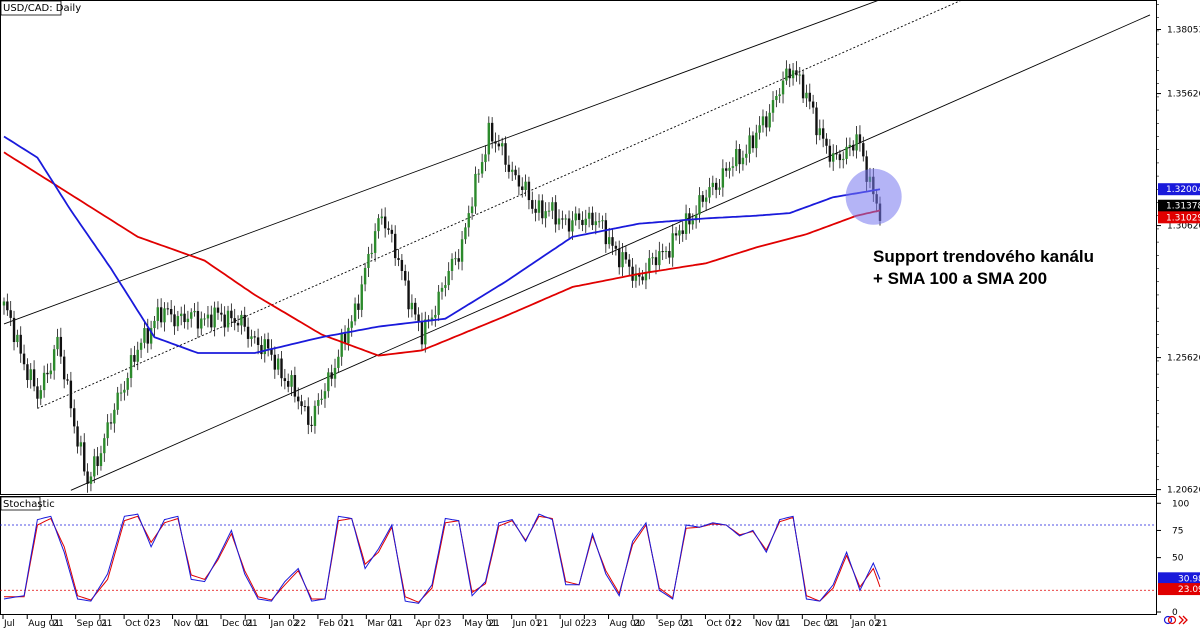 The height and width of the screenshot is (628, 1200). I want to click on sma200-badge: 1.31029, so click(1183, 218).